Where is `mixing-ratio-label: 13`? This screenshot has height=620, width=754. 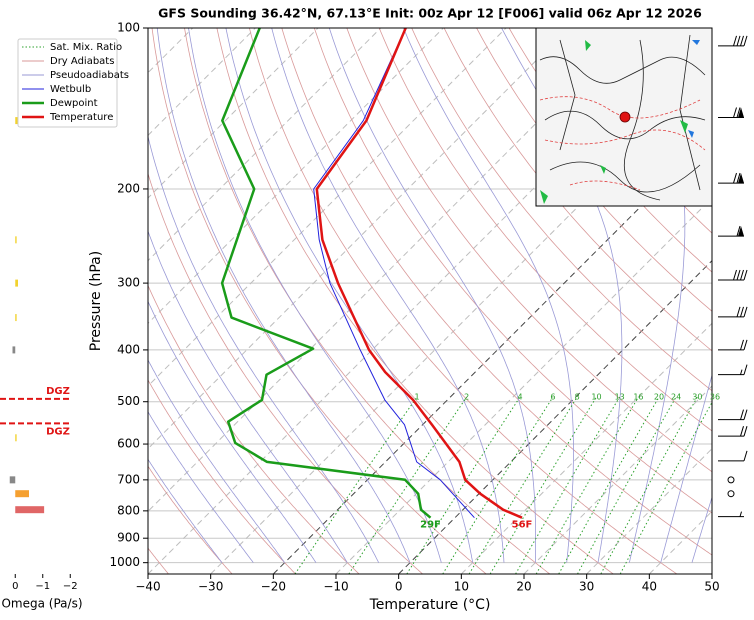 mixing-ratio-label: 13 is located at coordinates (620, 397).